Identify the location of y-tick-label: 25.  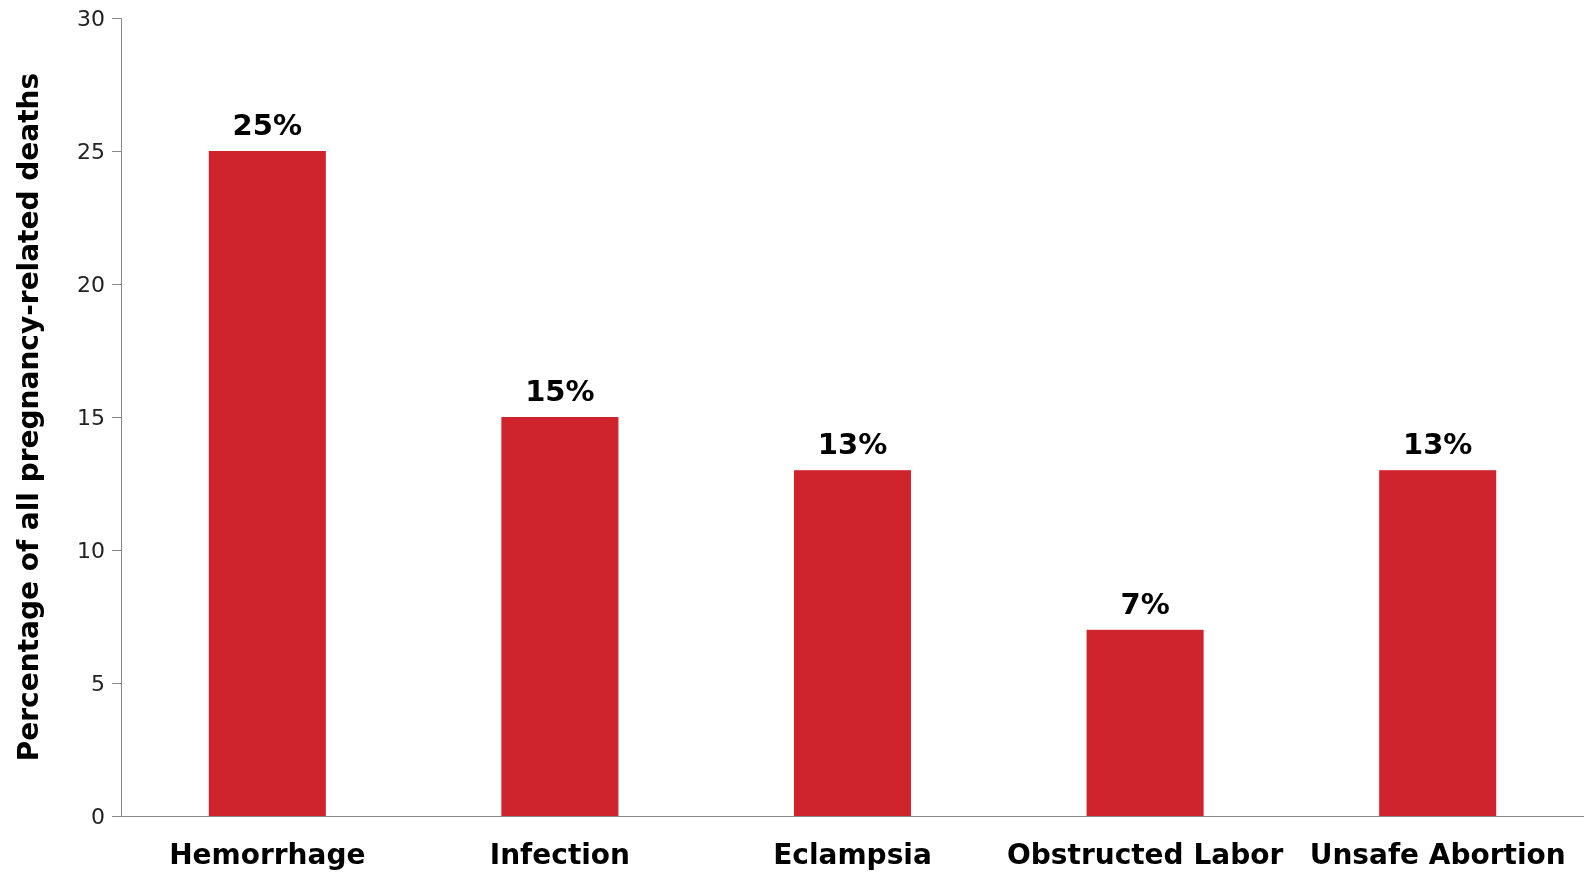
(91, 151).